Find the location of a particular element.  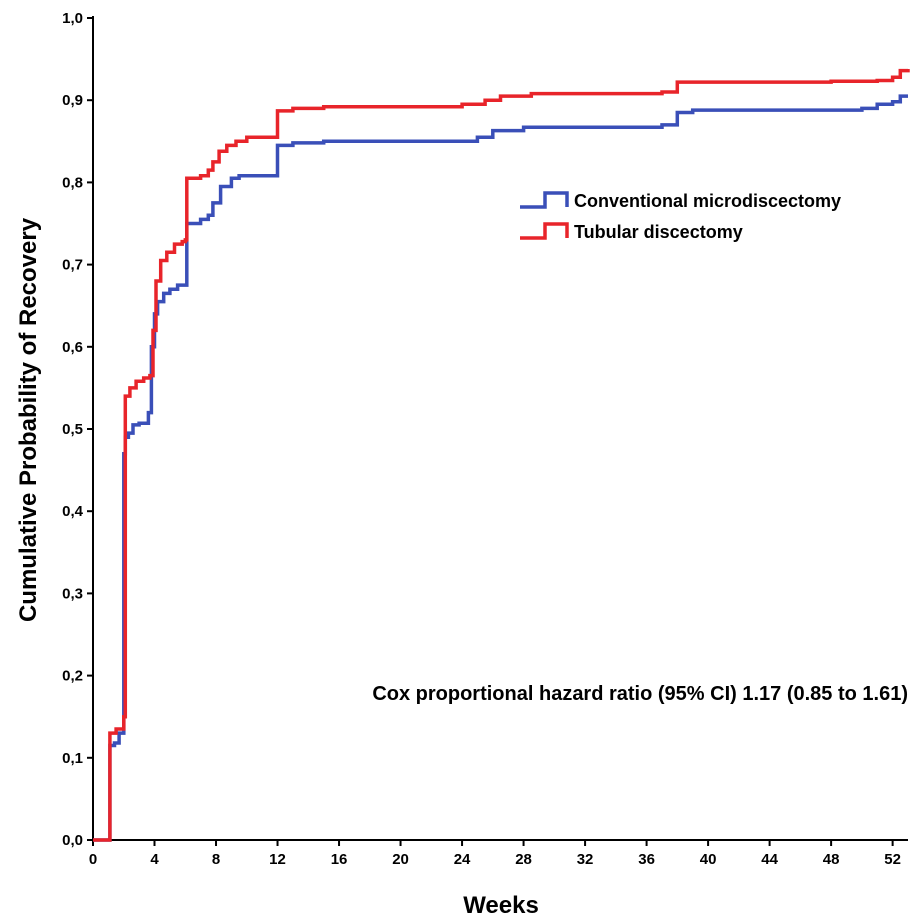

legend-swatch-tubular-discectomy is located at coordinates (544, 231).